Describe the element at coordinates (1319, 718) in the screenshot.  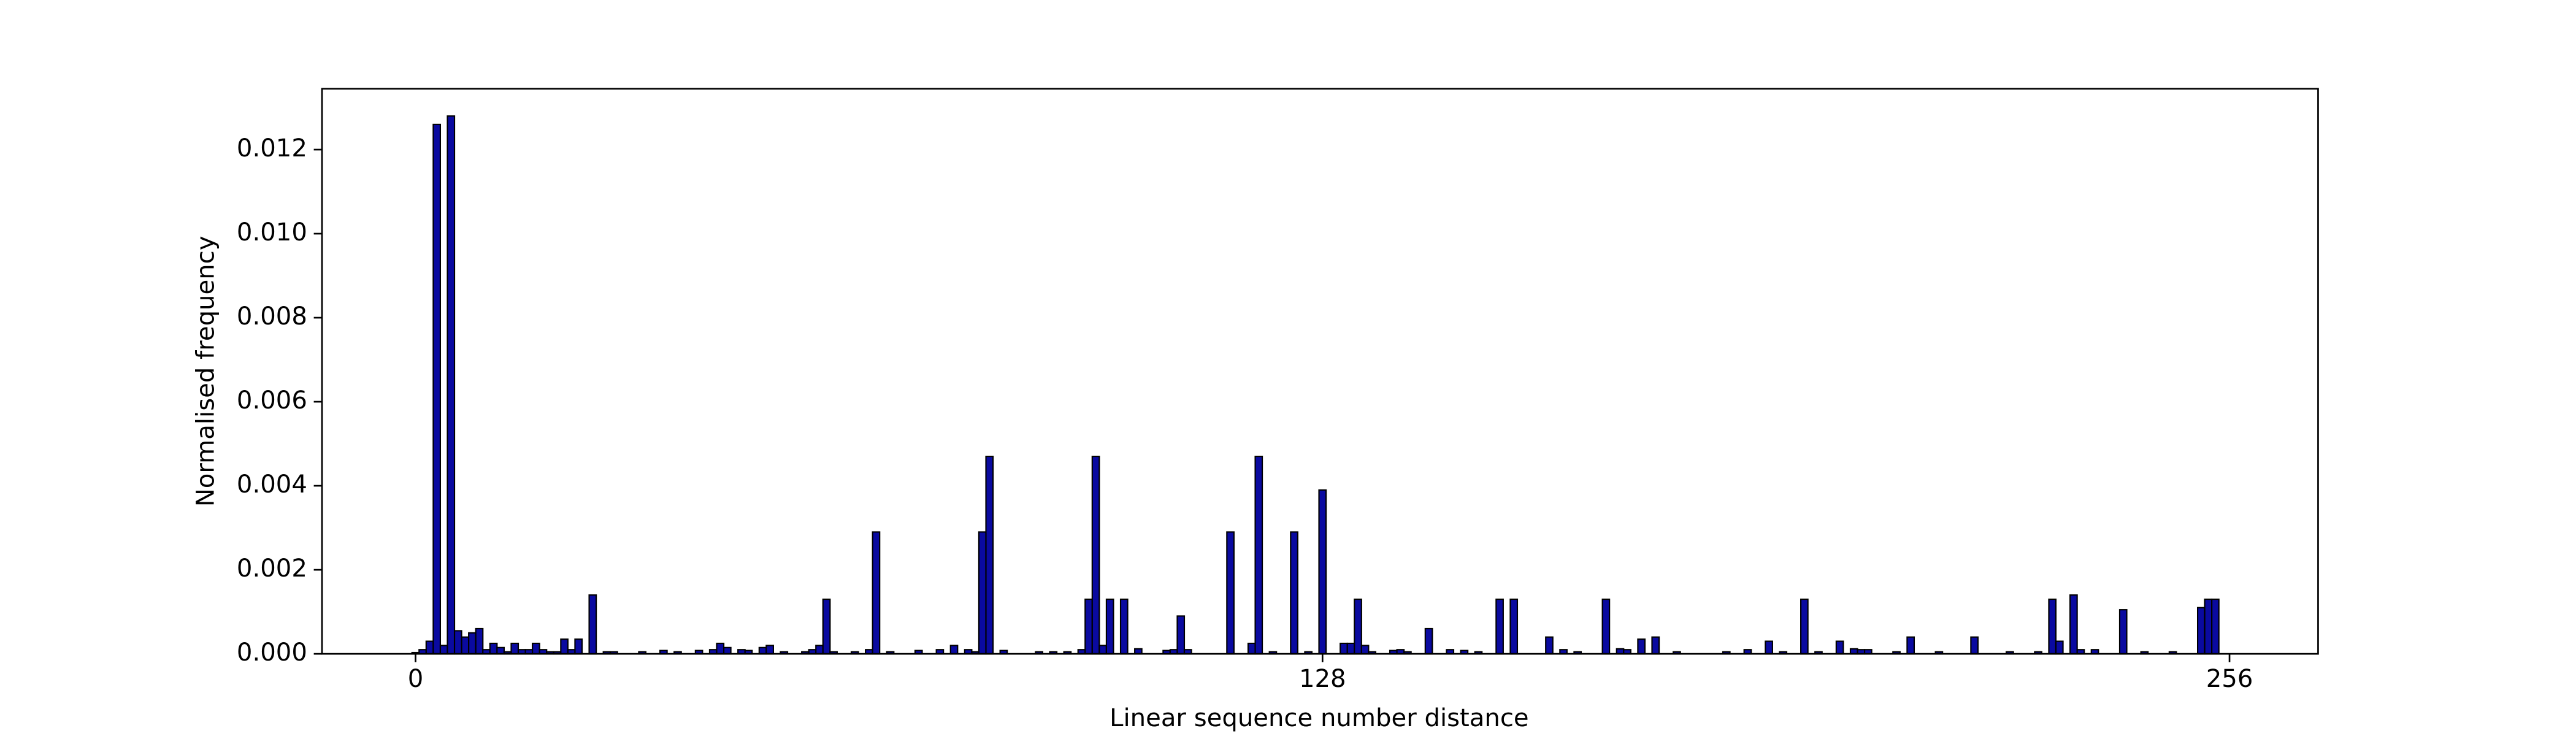
I see `x-axis-label: Linear sequence number distance` at that location.